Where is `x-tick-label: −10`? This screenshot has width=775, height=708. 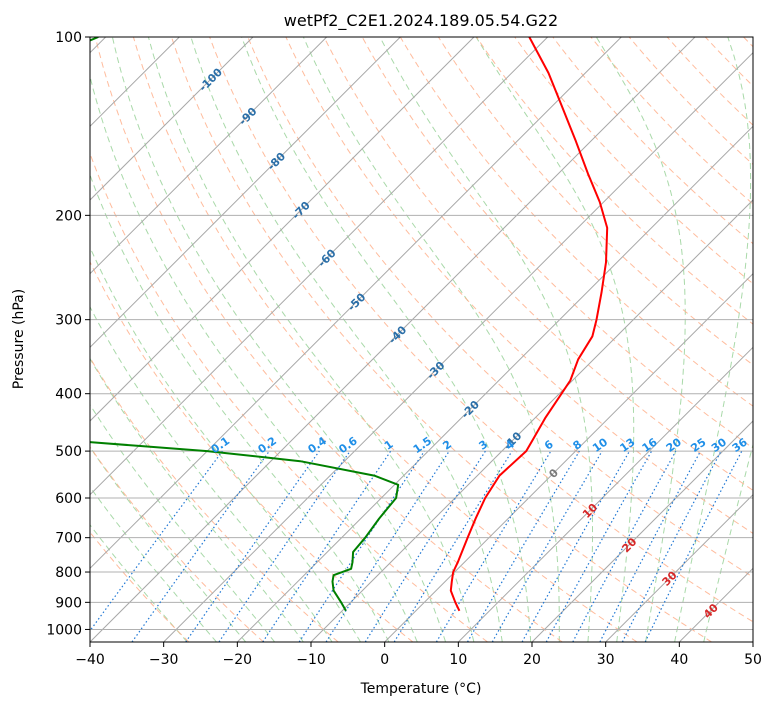
x-tick-label: −10 is located at coordinates (311, 660).